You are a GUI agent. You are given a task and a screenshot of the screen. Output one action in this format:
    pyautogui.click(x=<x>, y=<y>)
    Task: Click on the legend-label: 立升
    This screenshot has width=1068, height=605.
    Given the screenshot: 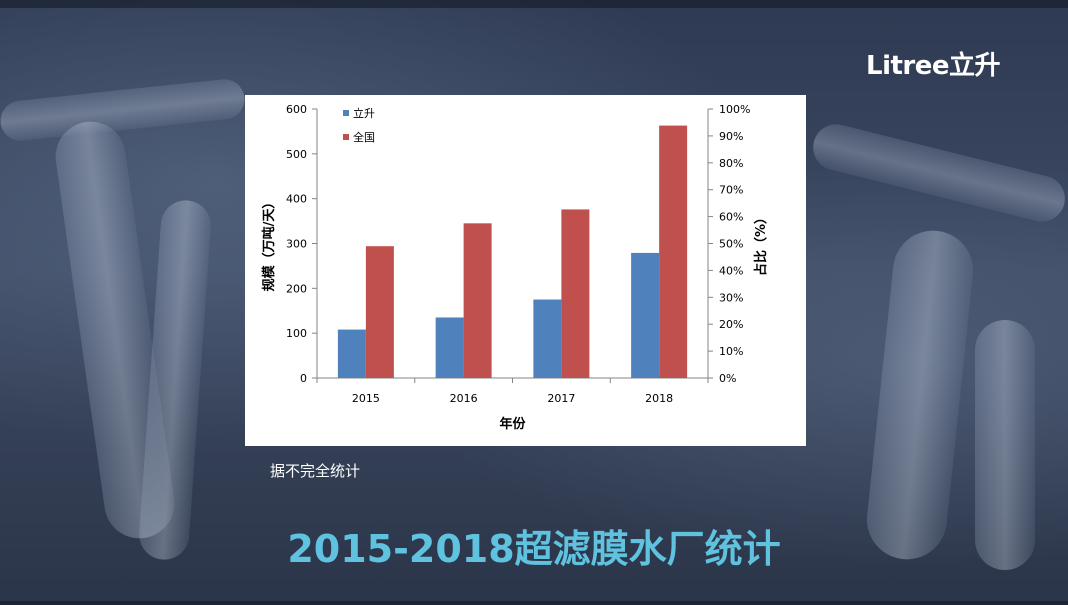 What is the action you would take?
    pyautogui.click(x=364, y=113)
    